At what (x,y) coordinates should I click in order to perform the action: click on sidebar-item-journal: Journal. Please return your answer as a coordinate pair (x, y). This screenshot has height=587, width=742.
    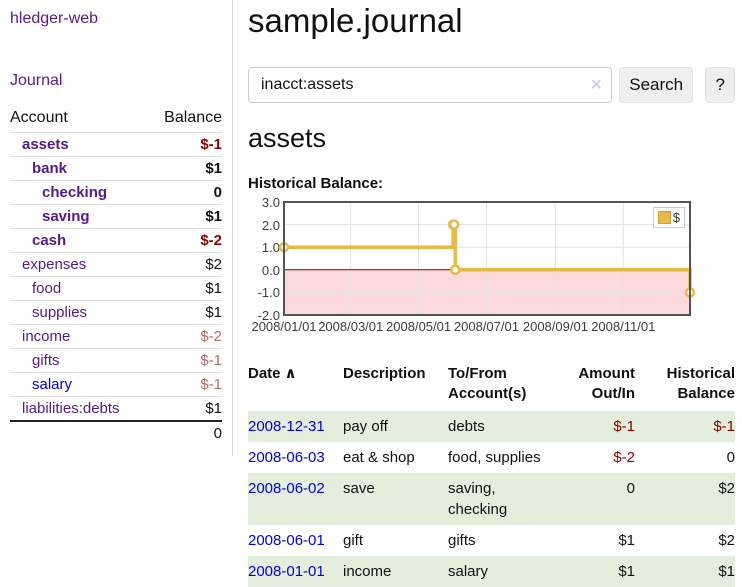
    Looking at the image, I should click on (36, 80).